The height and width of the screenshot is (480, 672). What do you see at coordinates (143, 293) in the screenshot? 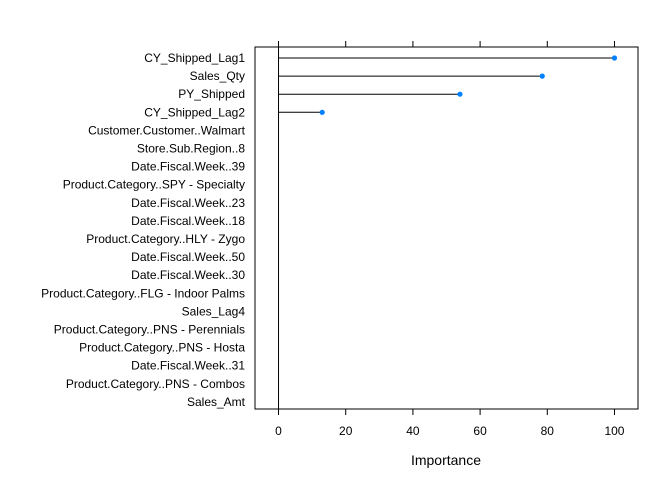
I see `y-tick-label: Product.Category..FLG - Indoor Palms` at bounding box center [143, 293].